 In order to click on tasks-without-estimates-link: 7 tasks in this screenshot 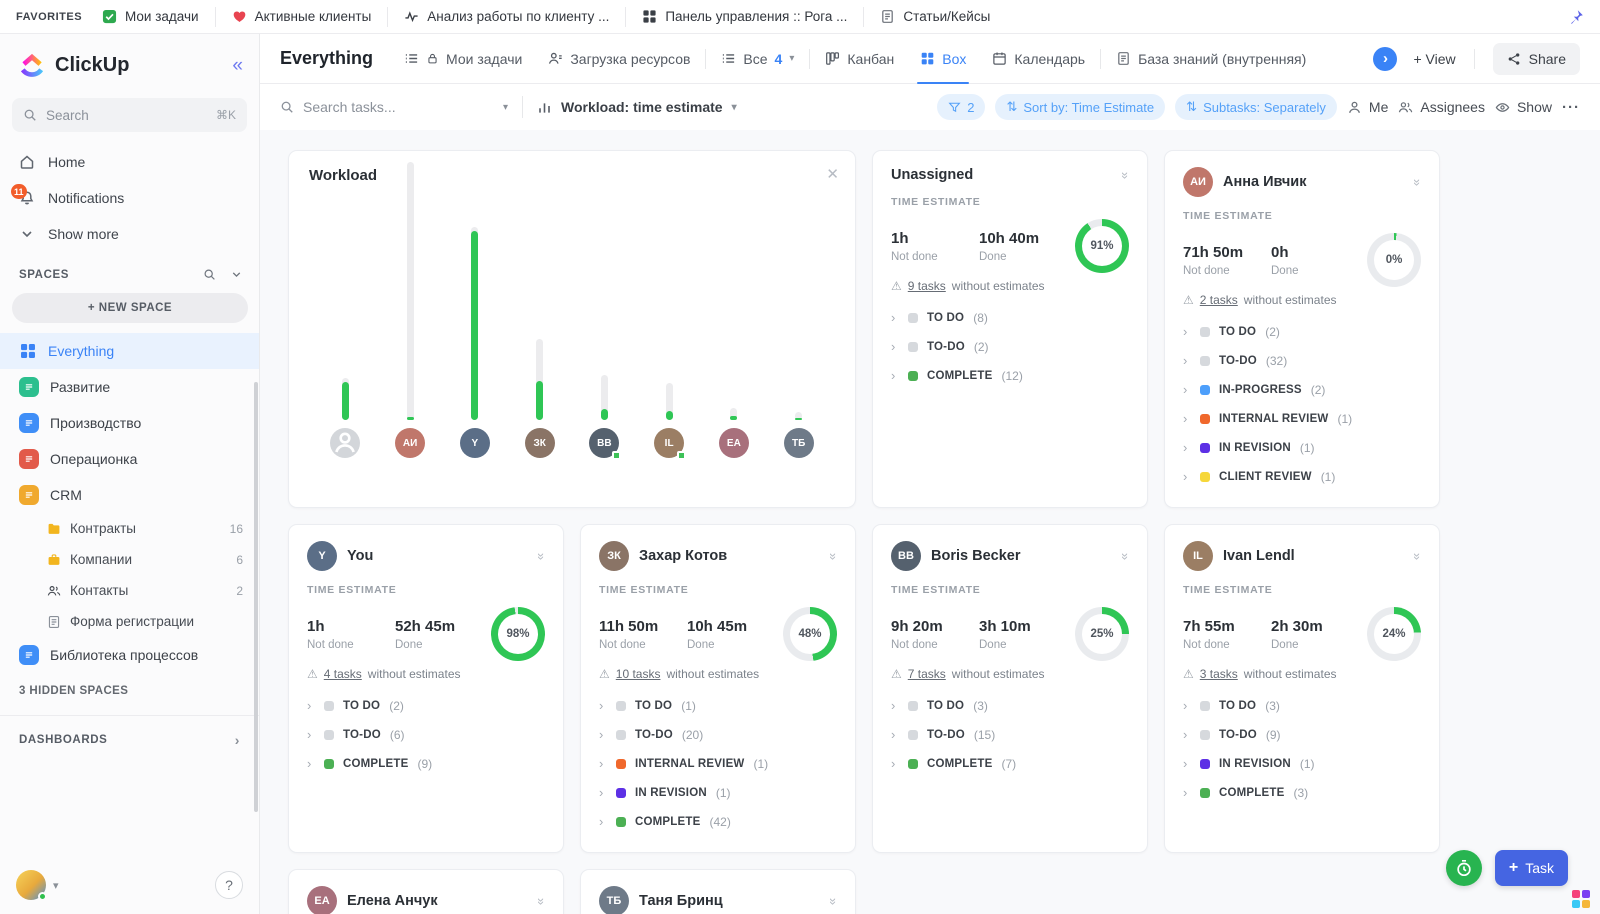, I will do `click(926, 674)`.